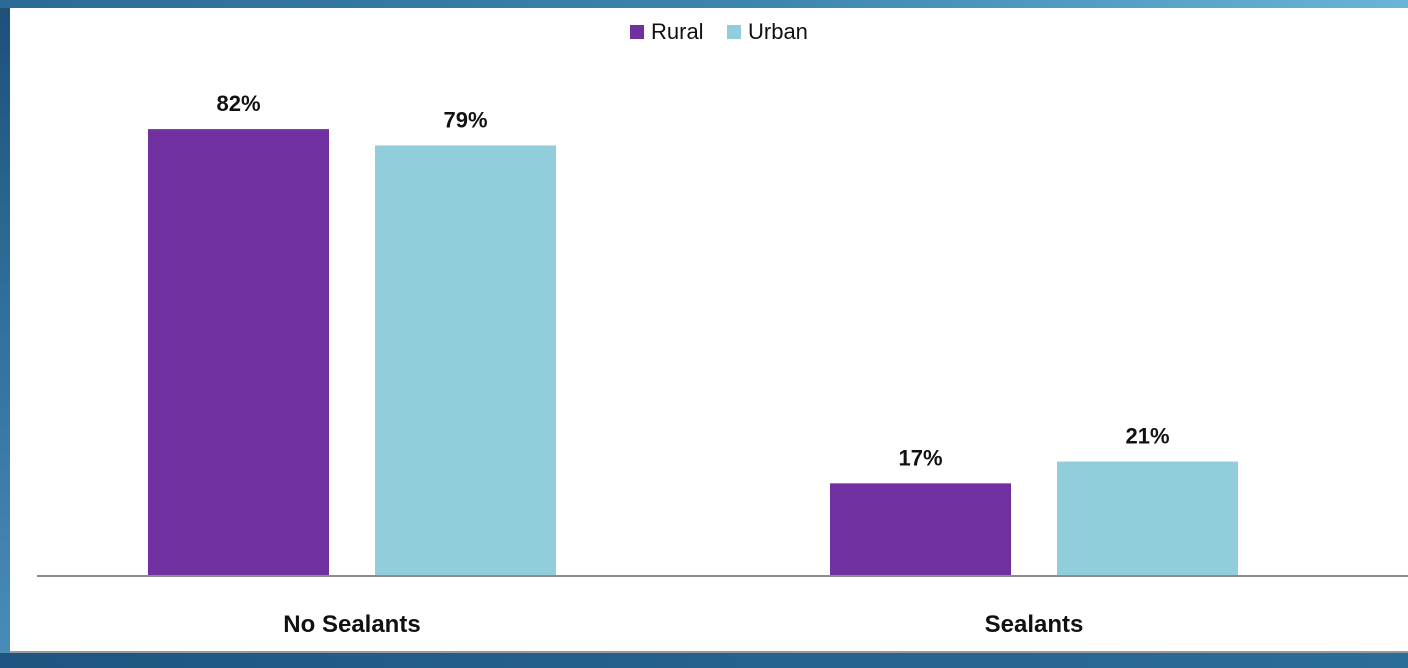 The image size is (1408, 668). Describe the element at coordinates (778, 31) in the screenshot. I see `legend-label-urban: Urban` at that location.